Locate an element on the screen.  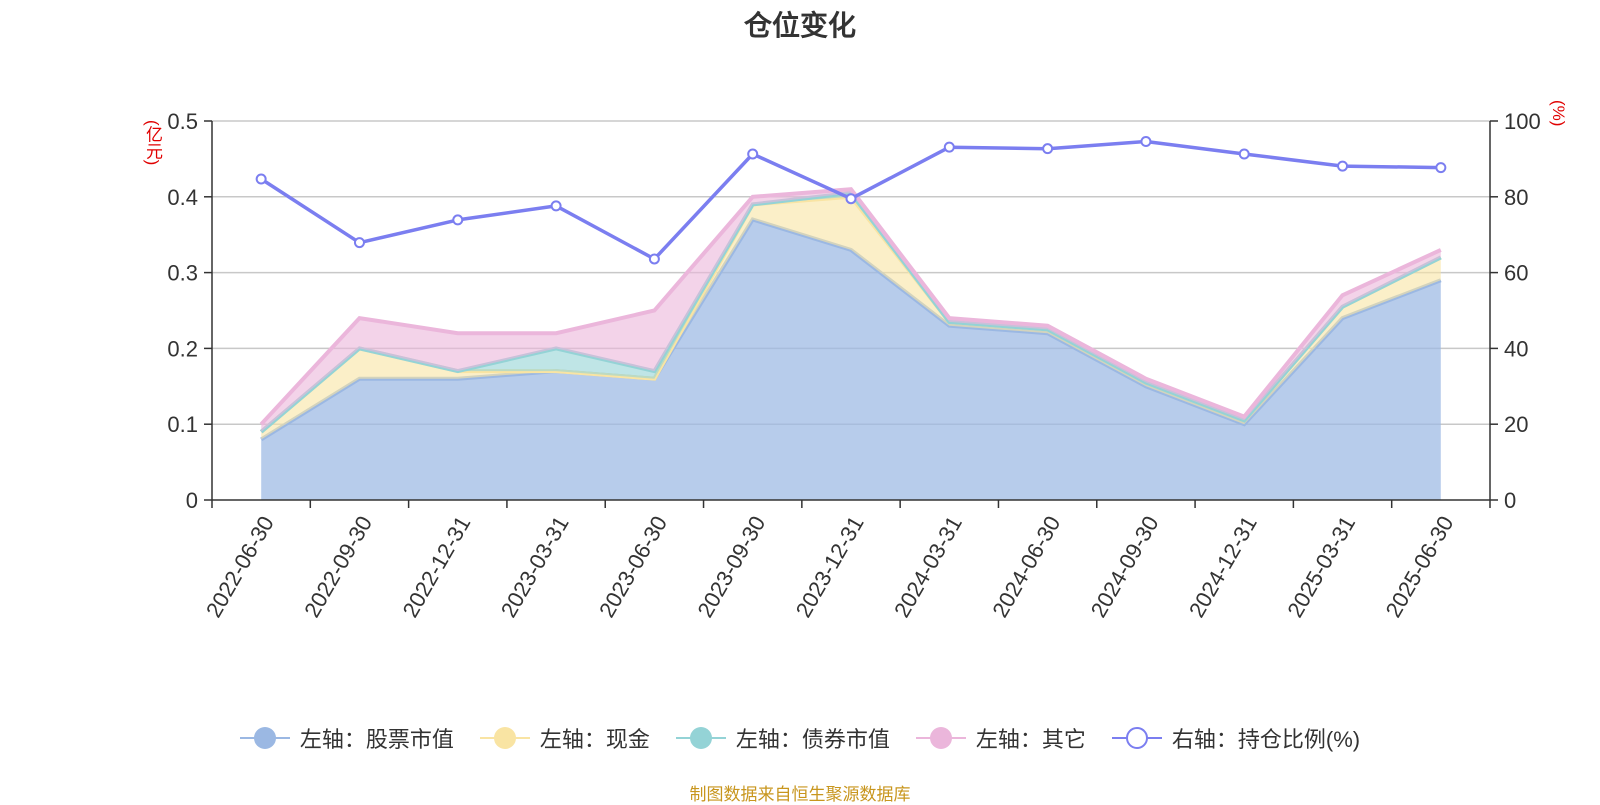
right-axis-tick-label: 40 is located at coordinates (1516, 348).